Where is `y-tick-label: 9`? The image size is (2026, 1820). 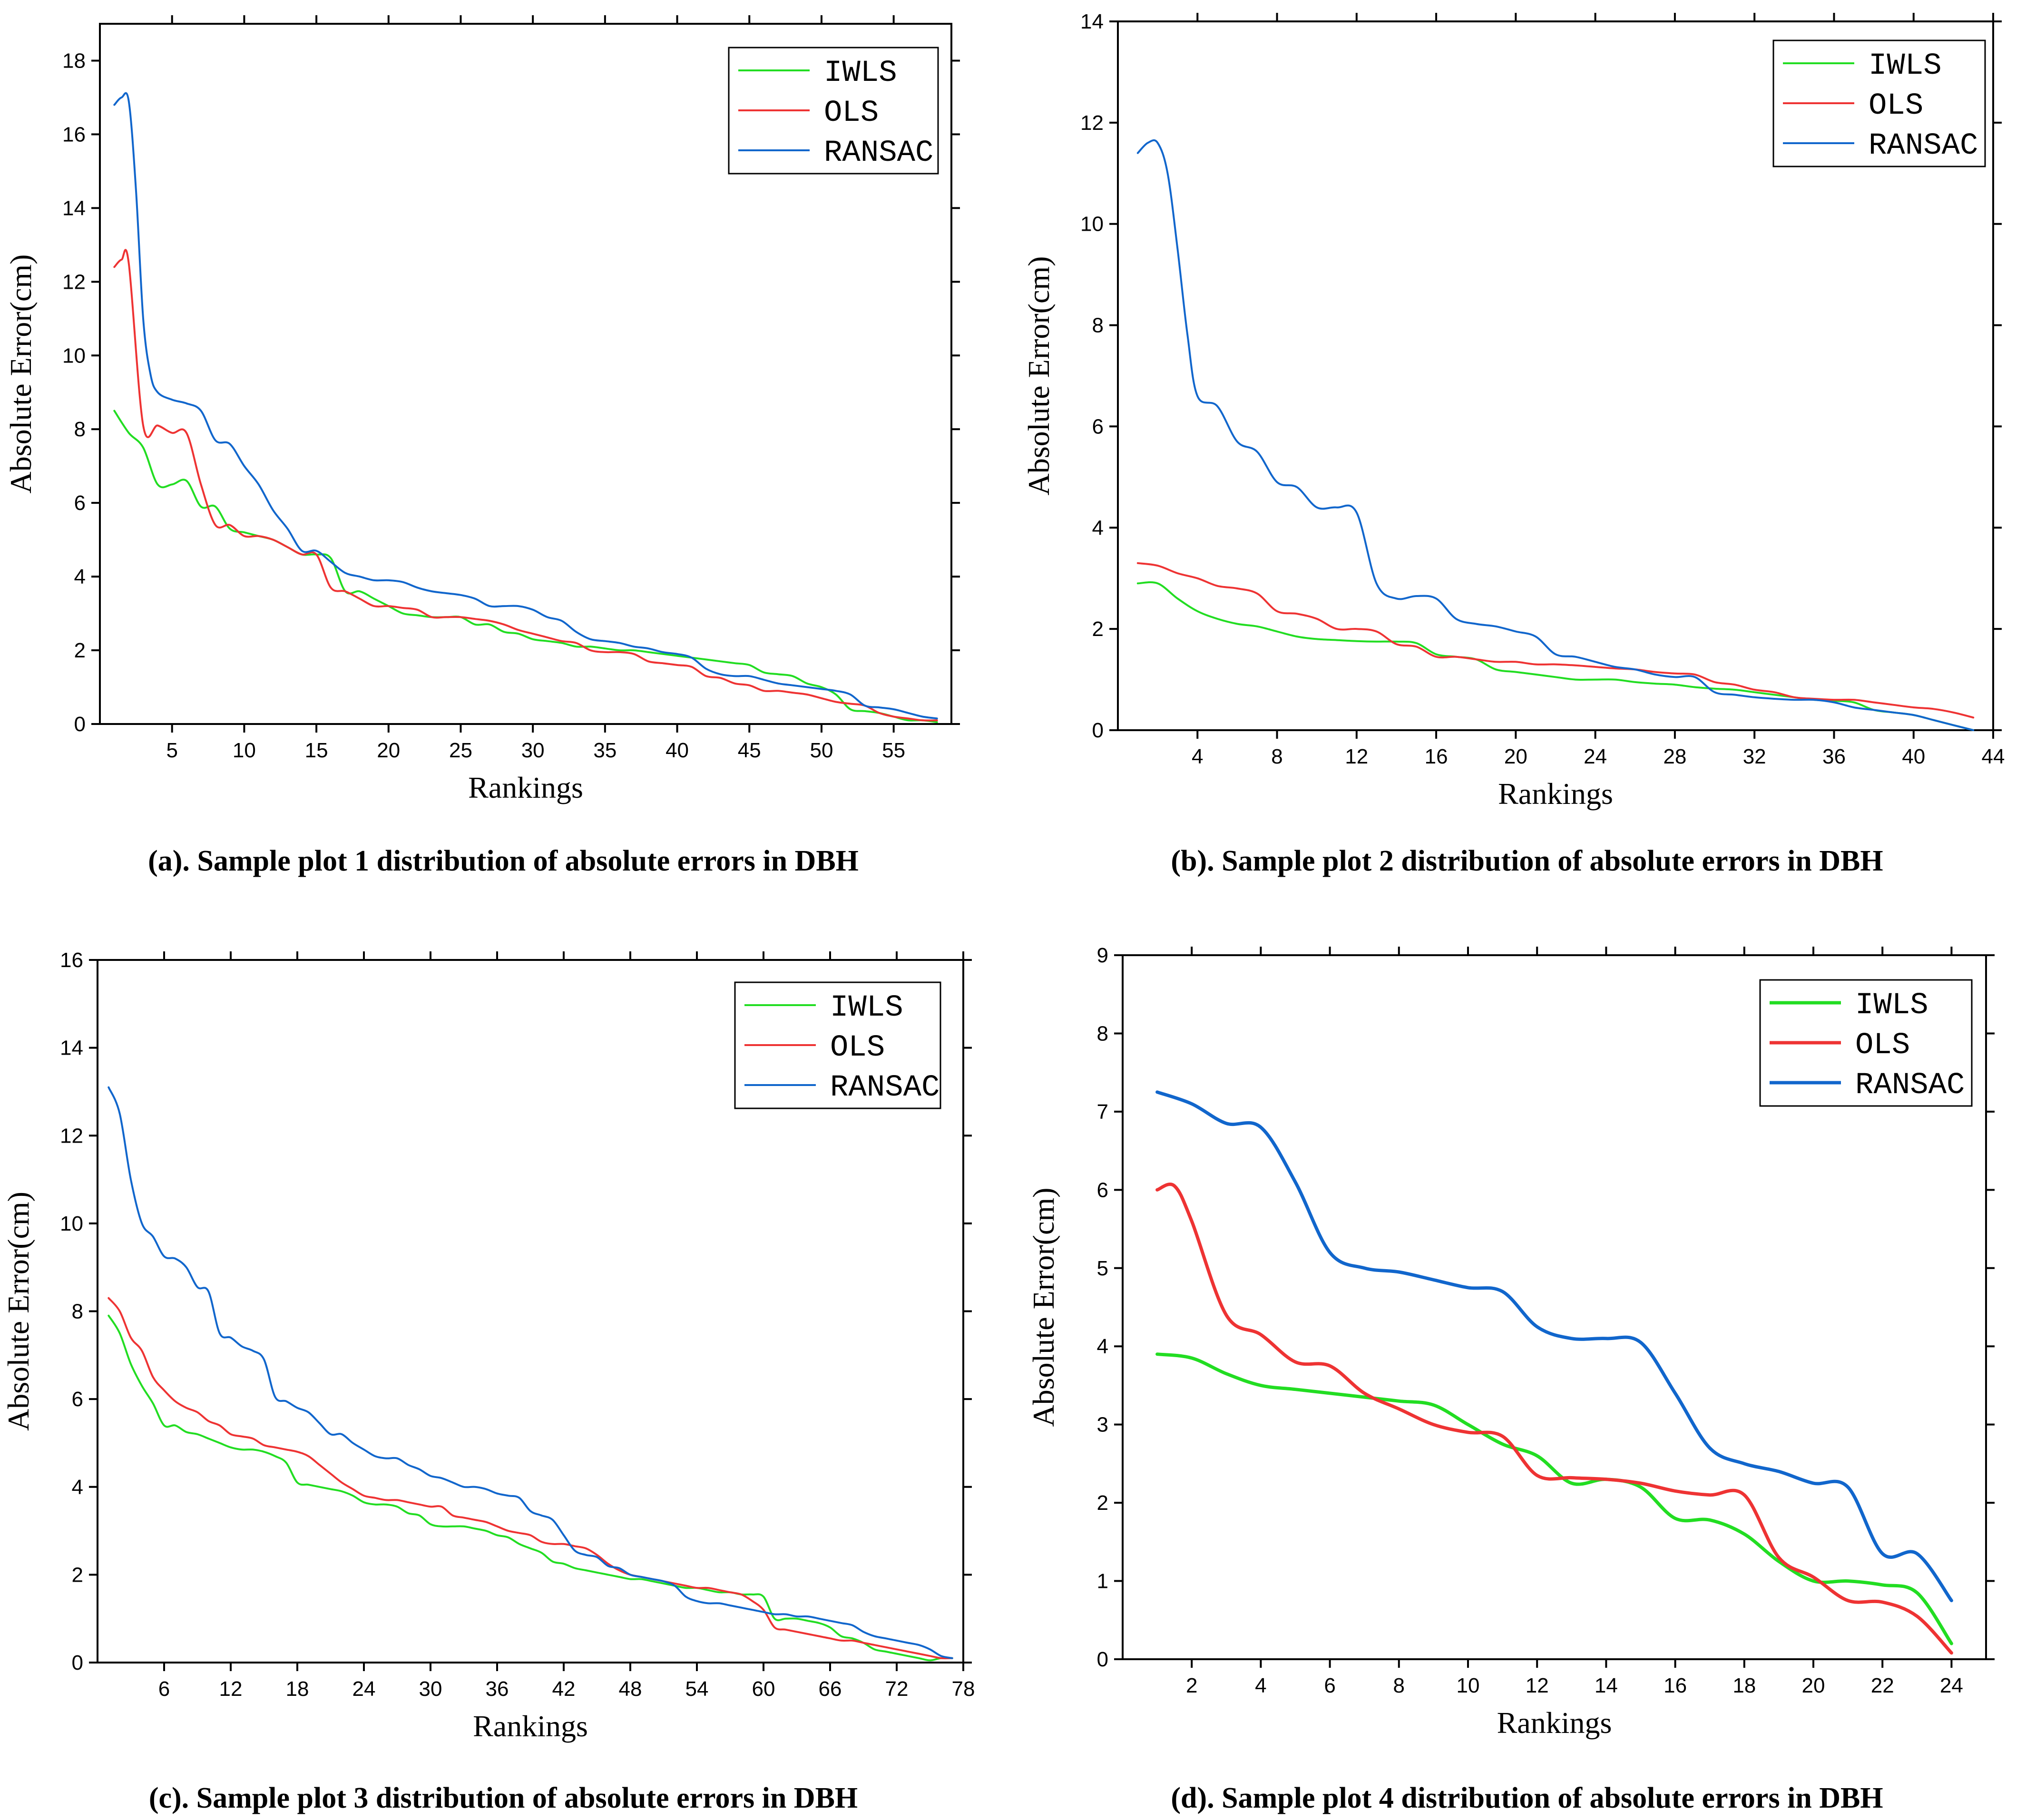
y-tick-label: 9 is located at coordinates (1102, 956).